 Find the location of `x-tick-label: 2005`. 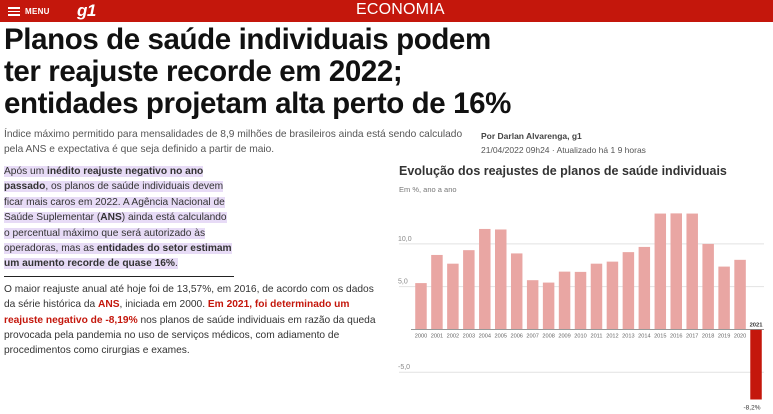

x-tick-label: 2005 is located at coordinates (501, 336).